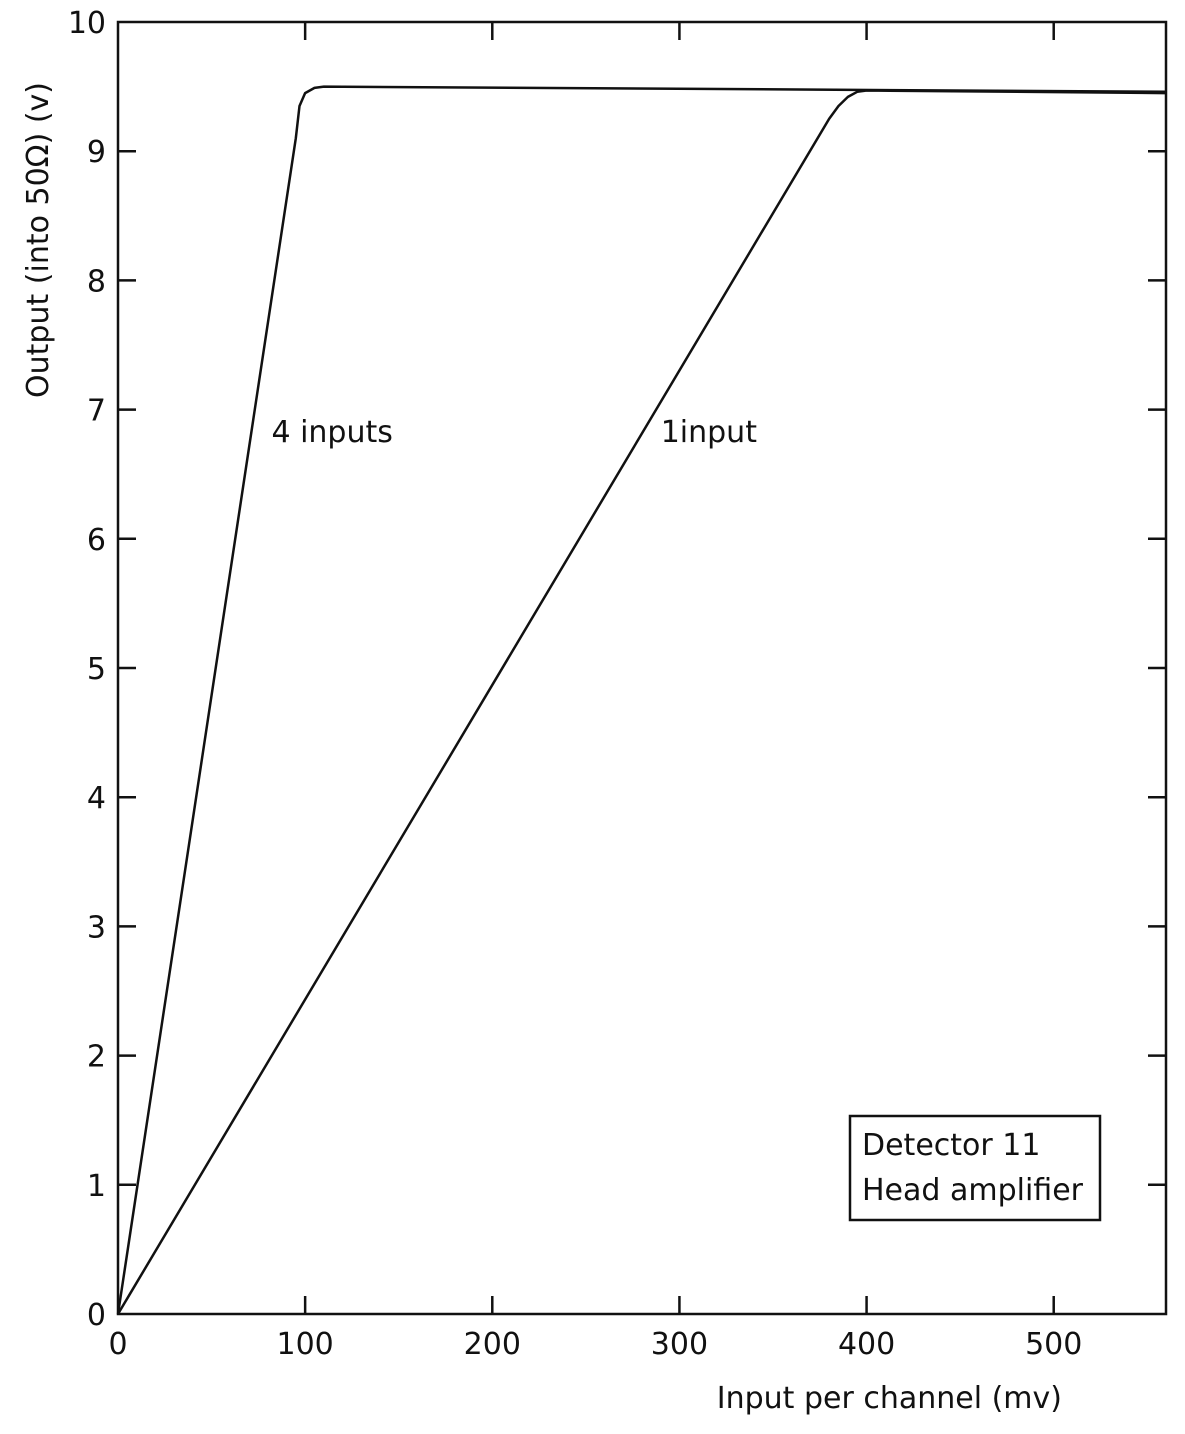  What do you see at coordinates (951, 1145) in the screenshot?
I see `annotation-line-1: Detector 11` at bounding box center [951, 1145].